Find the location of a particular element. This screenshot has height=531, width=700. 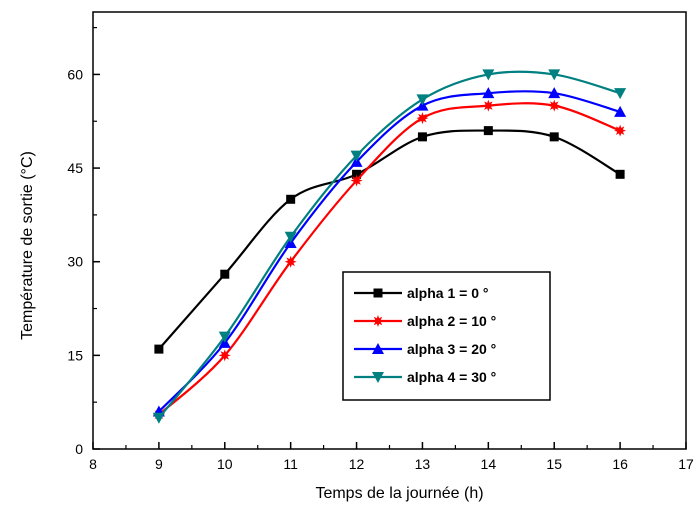

x-tick-label: 14 is located at coordinates (489, 464).